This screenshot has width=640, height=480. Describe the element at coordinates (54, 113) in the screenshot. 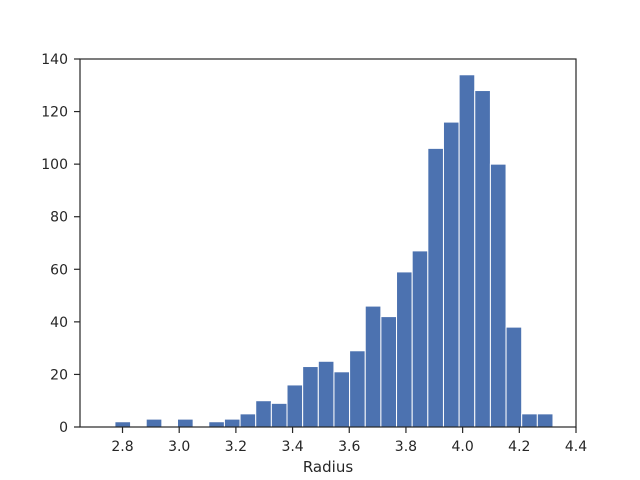

I see `y-tick-label: 120` at that location.